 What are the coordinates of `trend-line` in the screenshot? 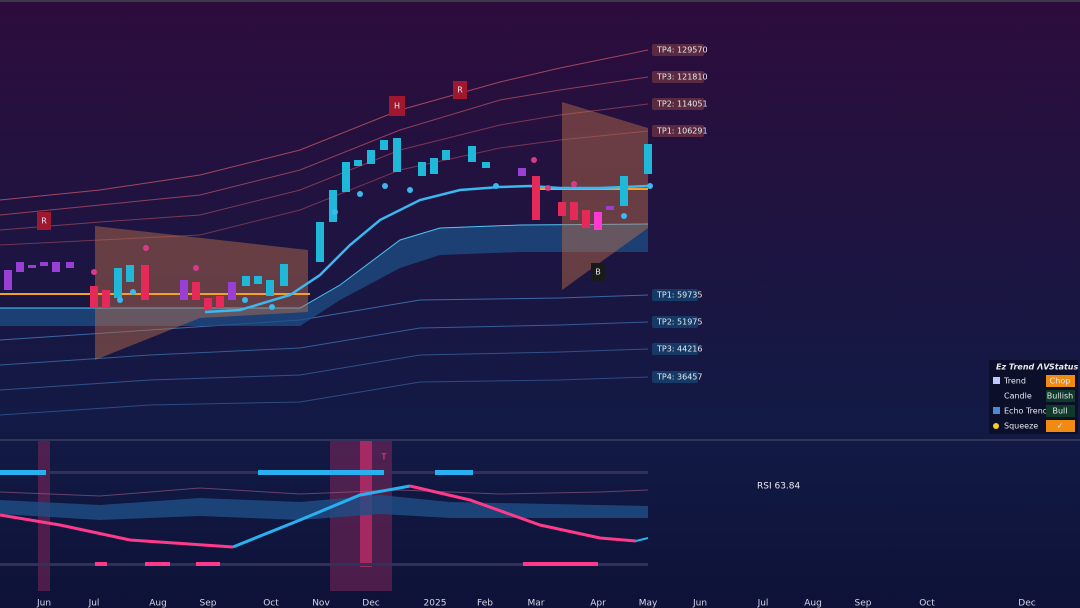 It's located at (426, 249).